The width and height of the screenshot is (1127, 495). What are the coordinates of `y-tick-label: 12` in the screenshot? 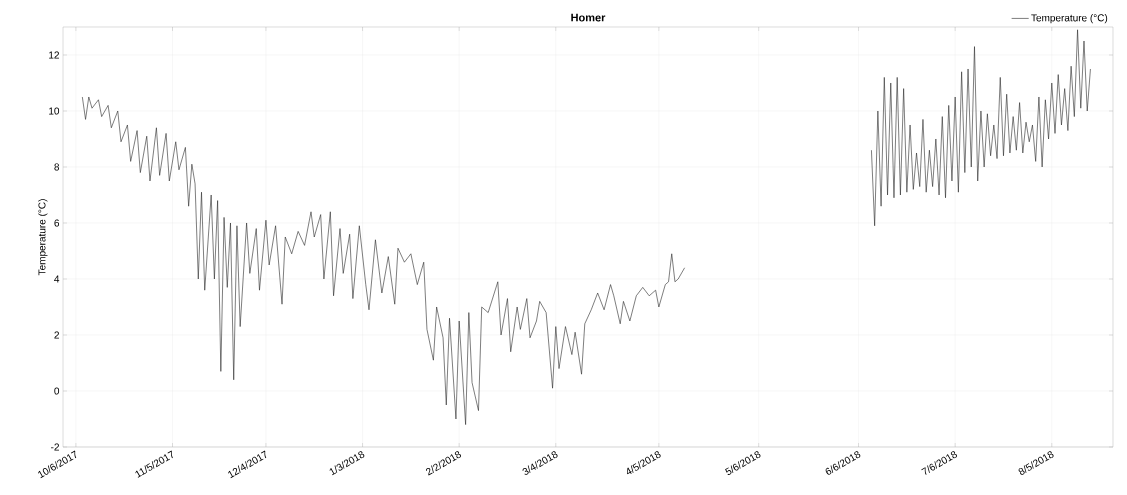 It's located at (54, 55).